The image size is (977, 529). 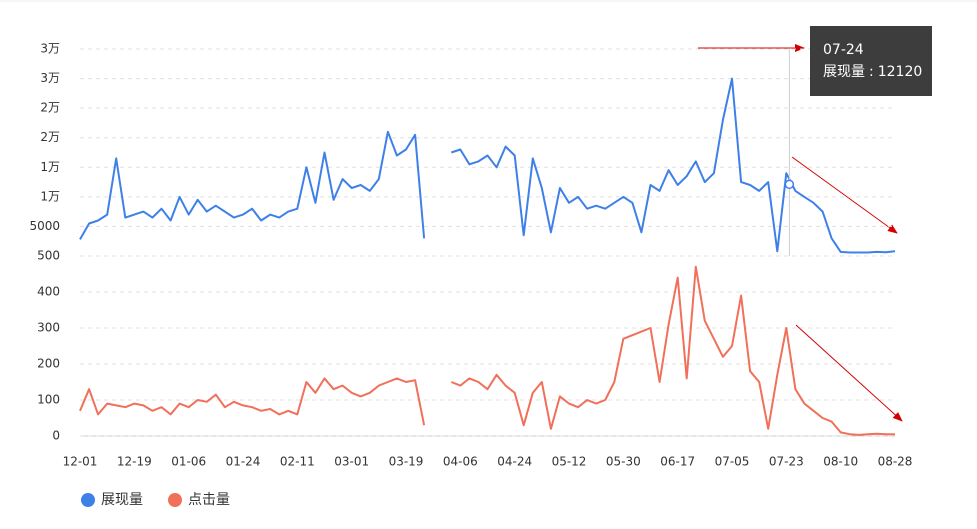 I want to click on x-tick-label: 05-30, so click(x=623, y=462).